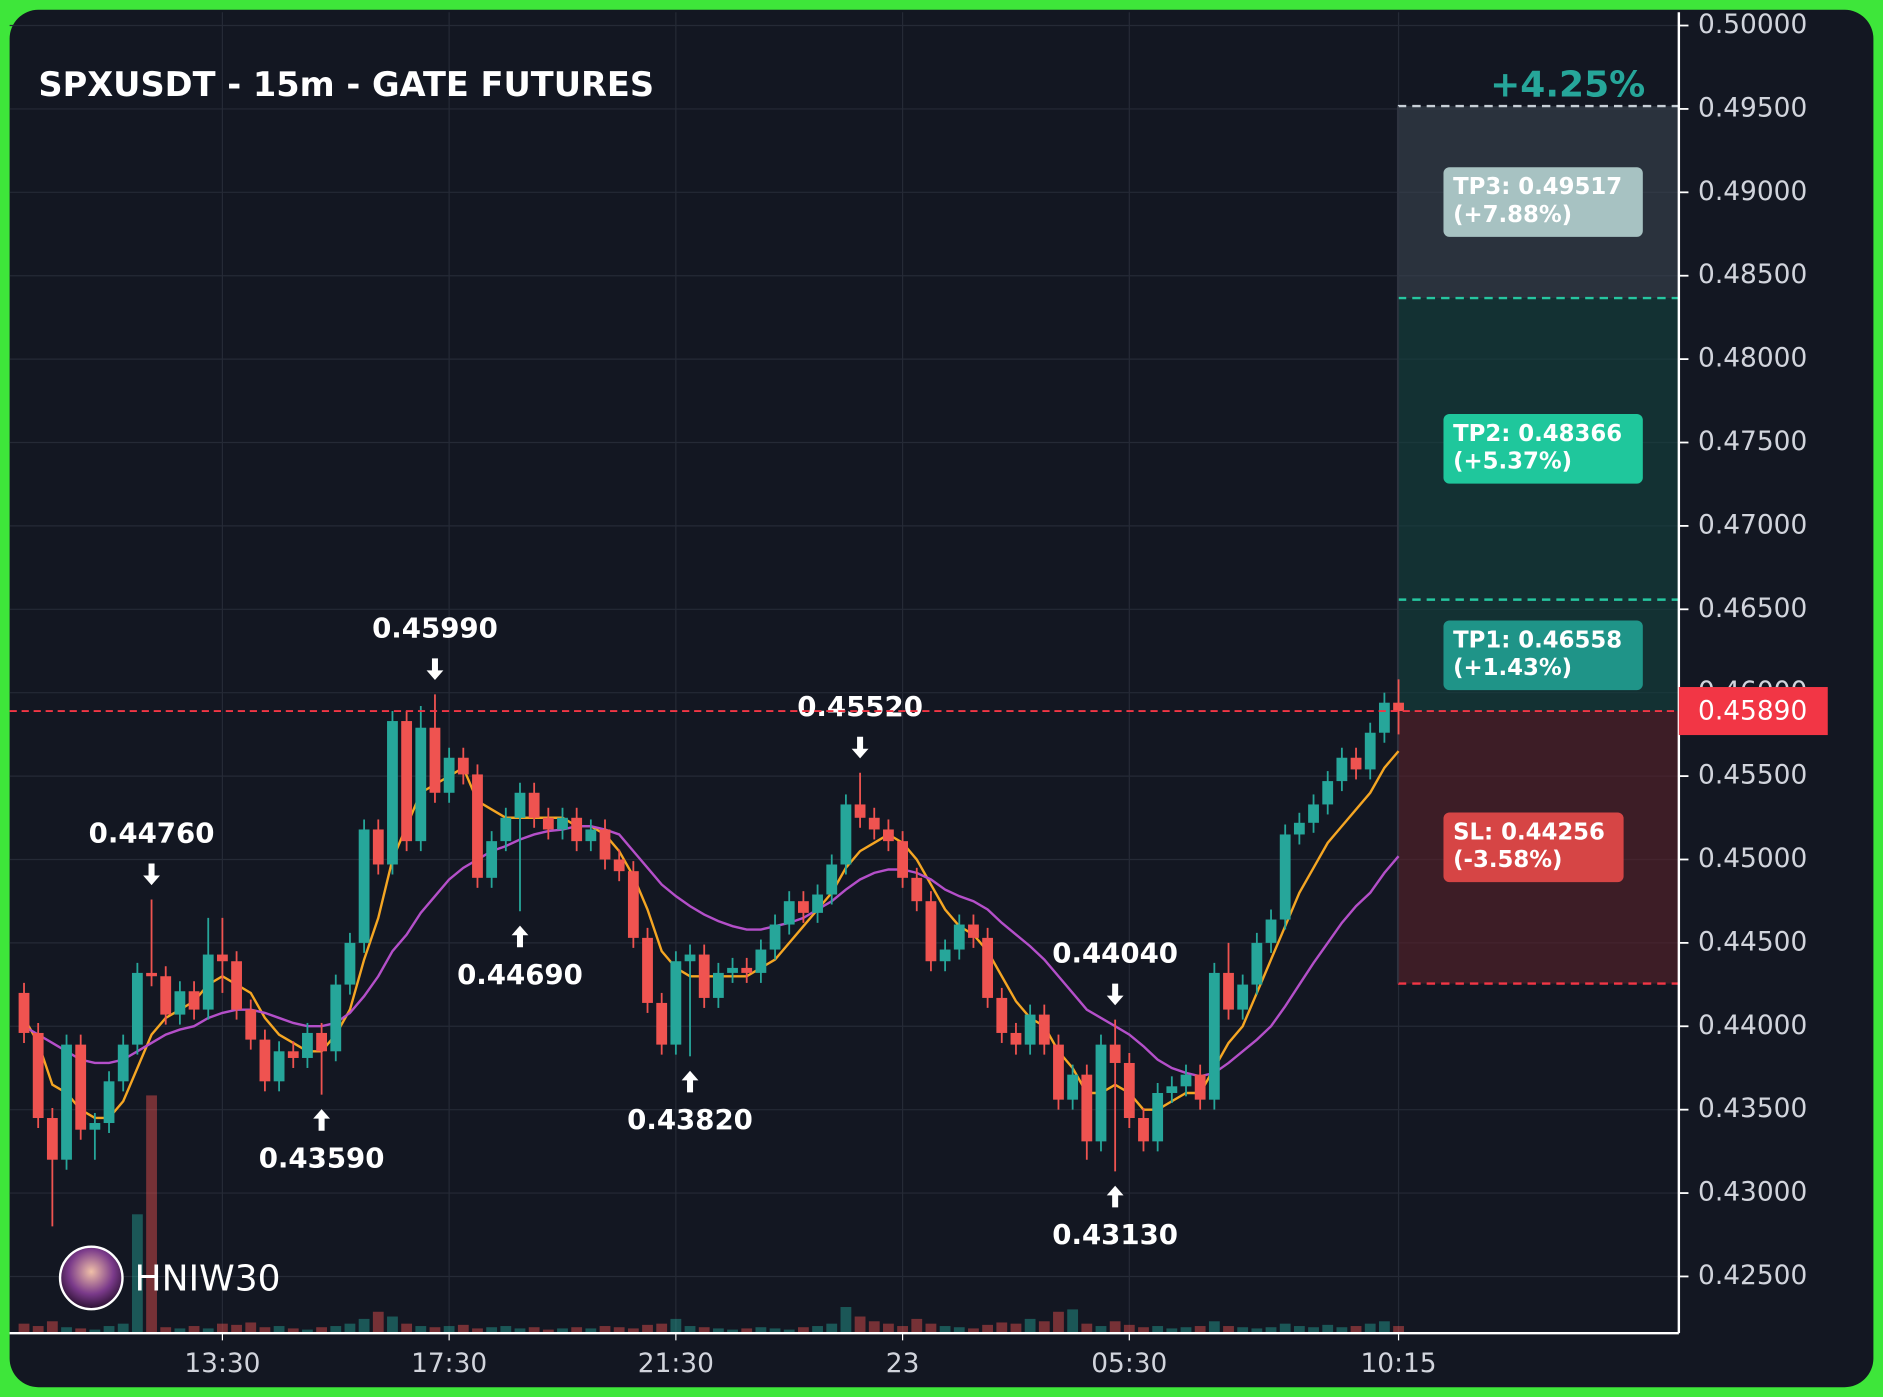 This screenshot has width=1883, height=1397. Describe the element at coordinates (1752, 941) in the screenshot. I see `y-tick-label: 0.44500` at that location.